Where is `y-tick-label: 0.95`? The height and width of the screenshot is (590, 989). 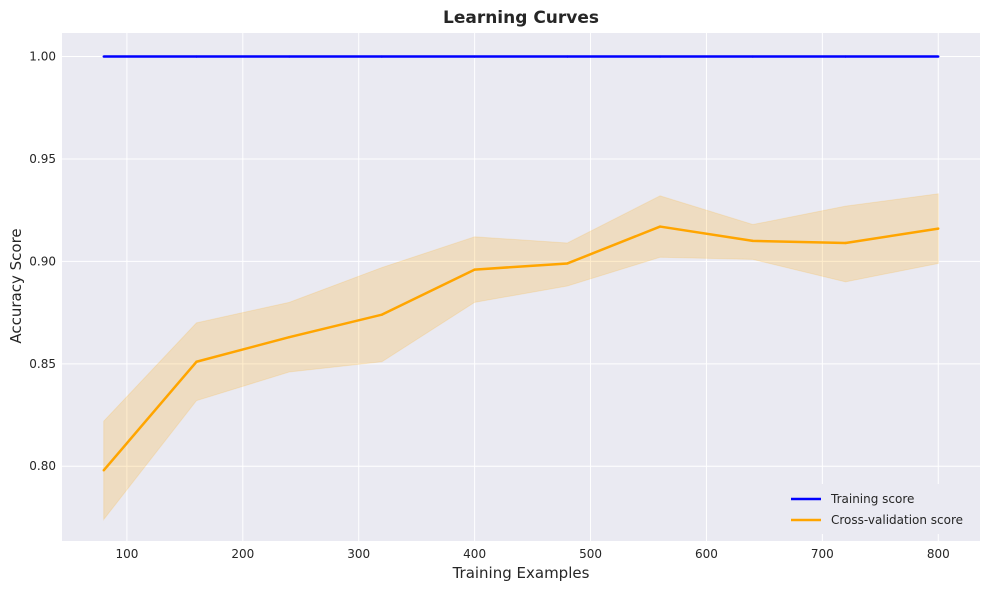 y-tick-label: 0.95 is located at coordinates (42, 159).